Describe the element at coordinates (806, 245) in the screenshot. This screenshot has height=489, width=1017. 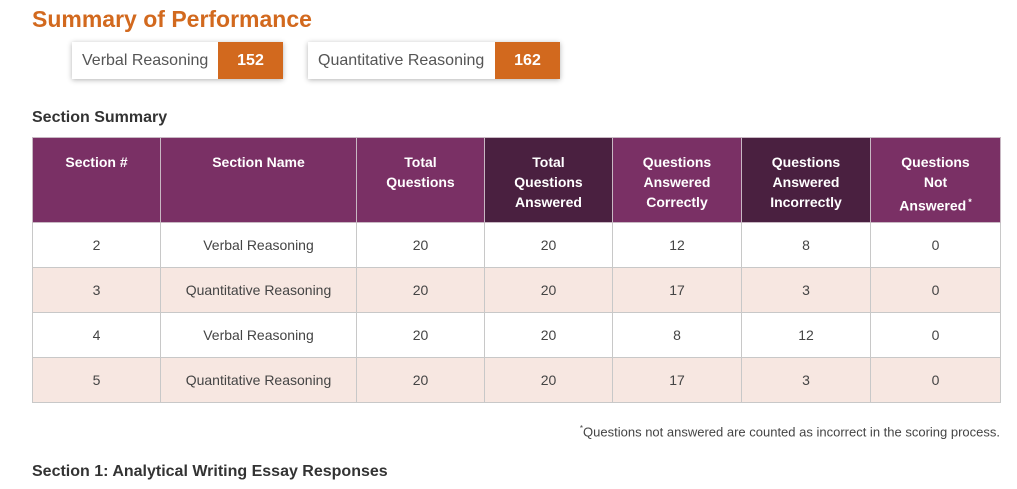
I see `cell-answered-incorrectly: 8` at that location.